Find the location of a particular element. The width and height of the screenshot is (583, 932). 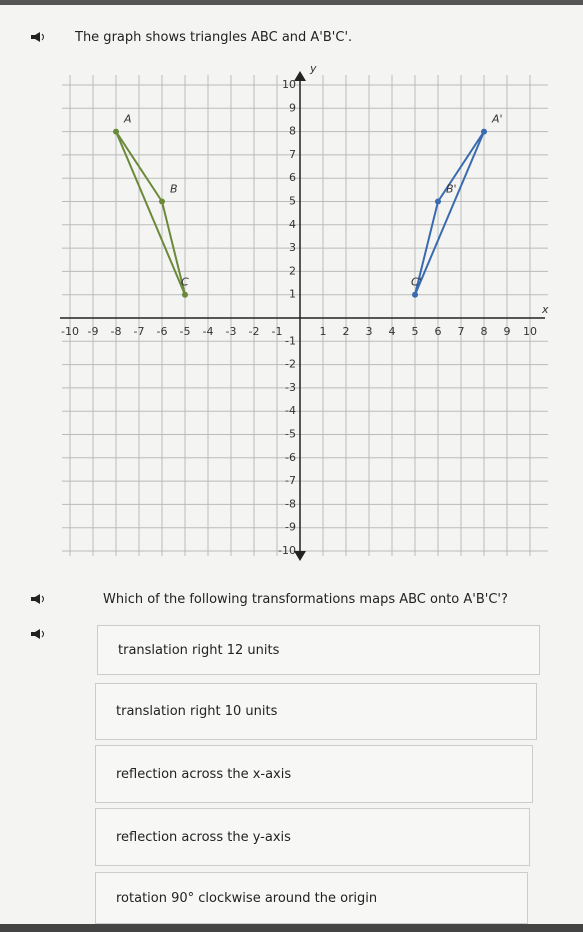

vertex-label: A' is located at coordinates (497, 119).